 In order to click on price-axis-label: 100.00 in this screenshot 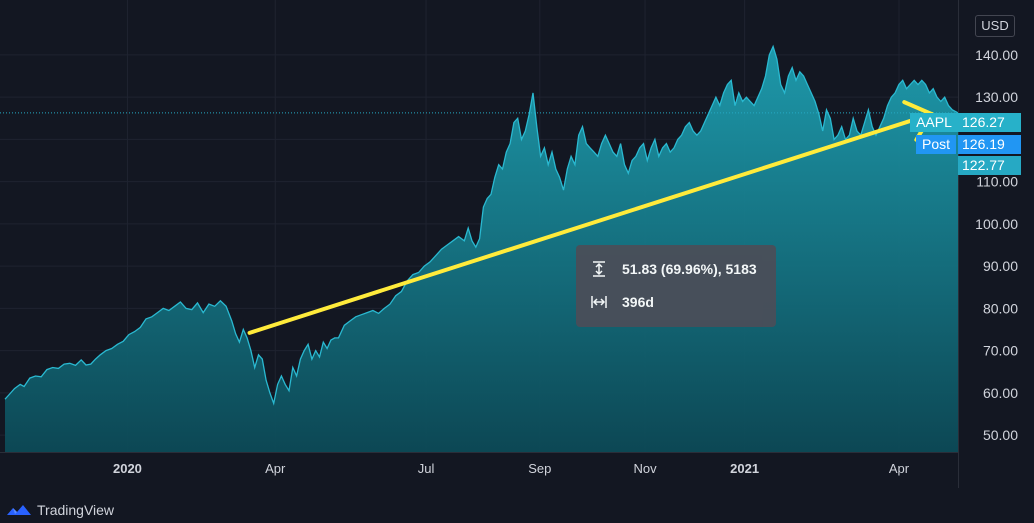, I will do `click(996, 224)`.